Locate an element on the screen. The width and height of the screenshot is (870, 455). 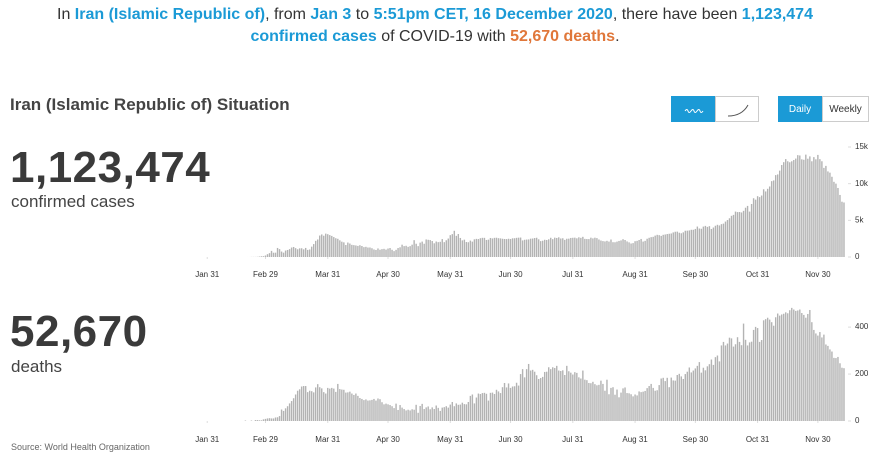
daily-button: Daily is located at coordinates (800, 109).